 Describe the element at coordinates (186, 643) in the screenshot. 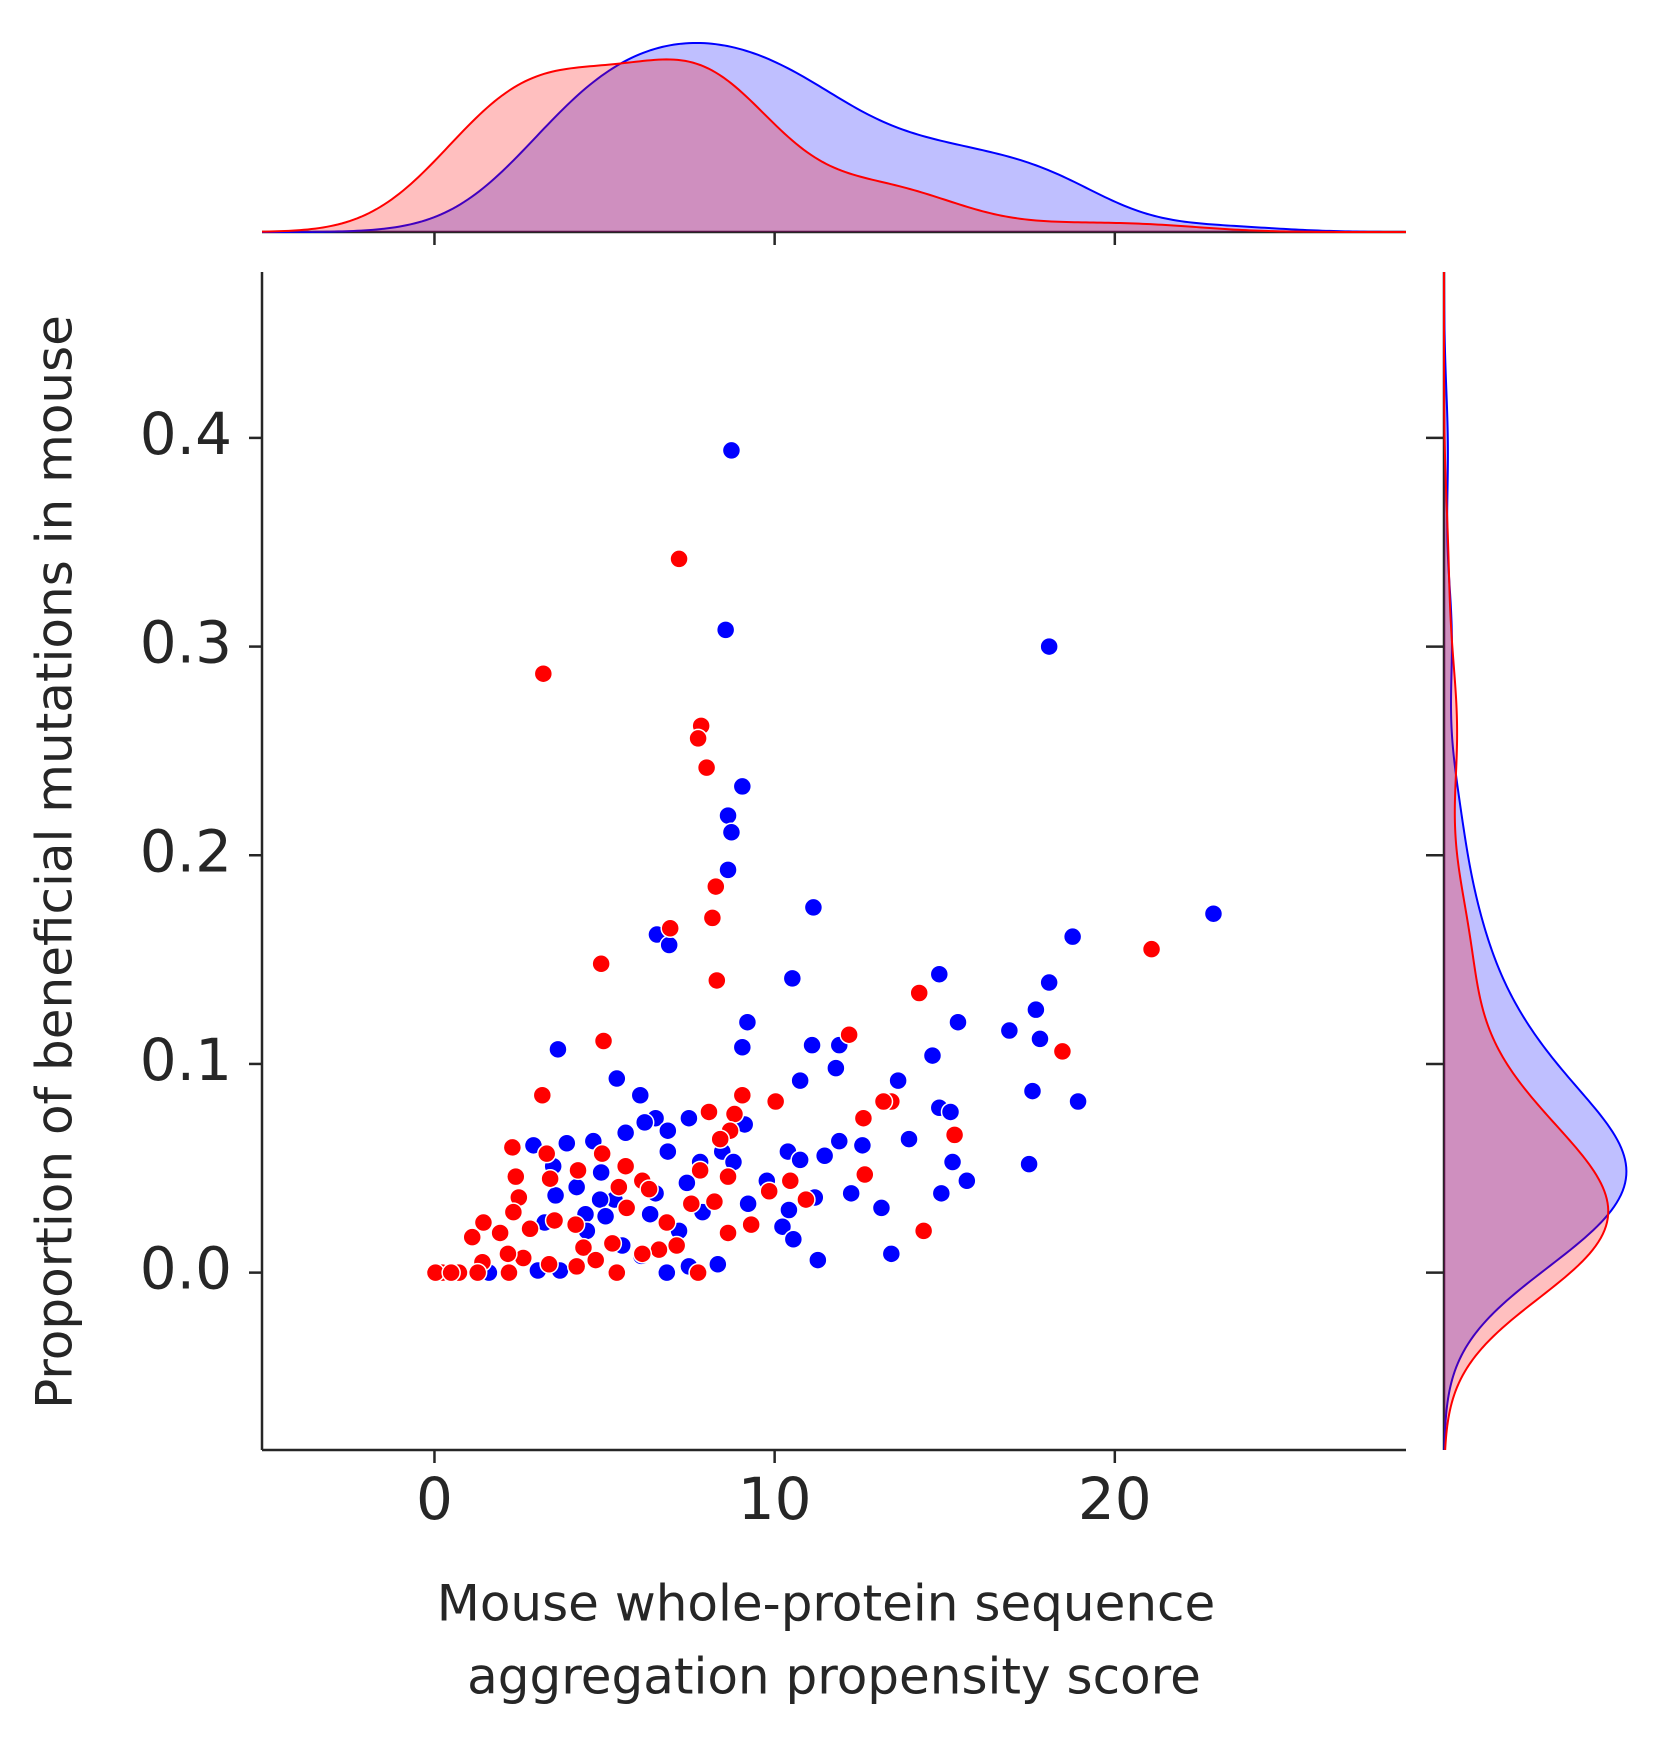

I see `y-tick-label: 0.3` at that location.